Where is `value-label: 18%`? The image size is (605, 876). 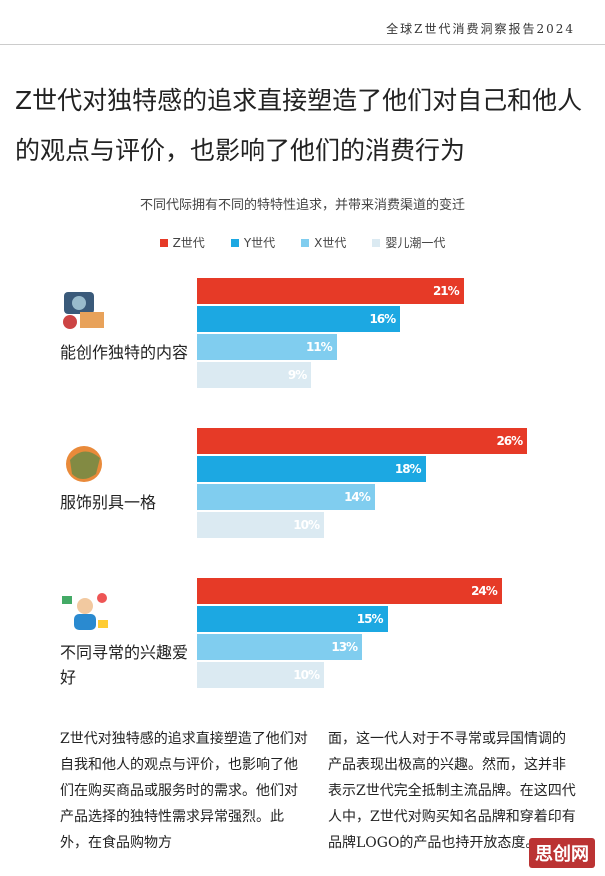
value-label: 18% is located at coordinates (408, 469).